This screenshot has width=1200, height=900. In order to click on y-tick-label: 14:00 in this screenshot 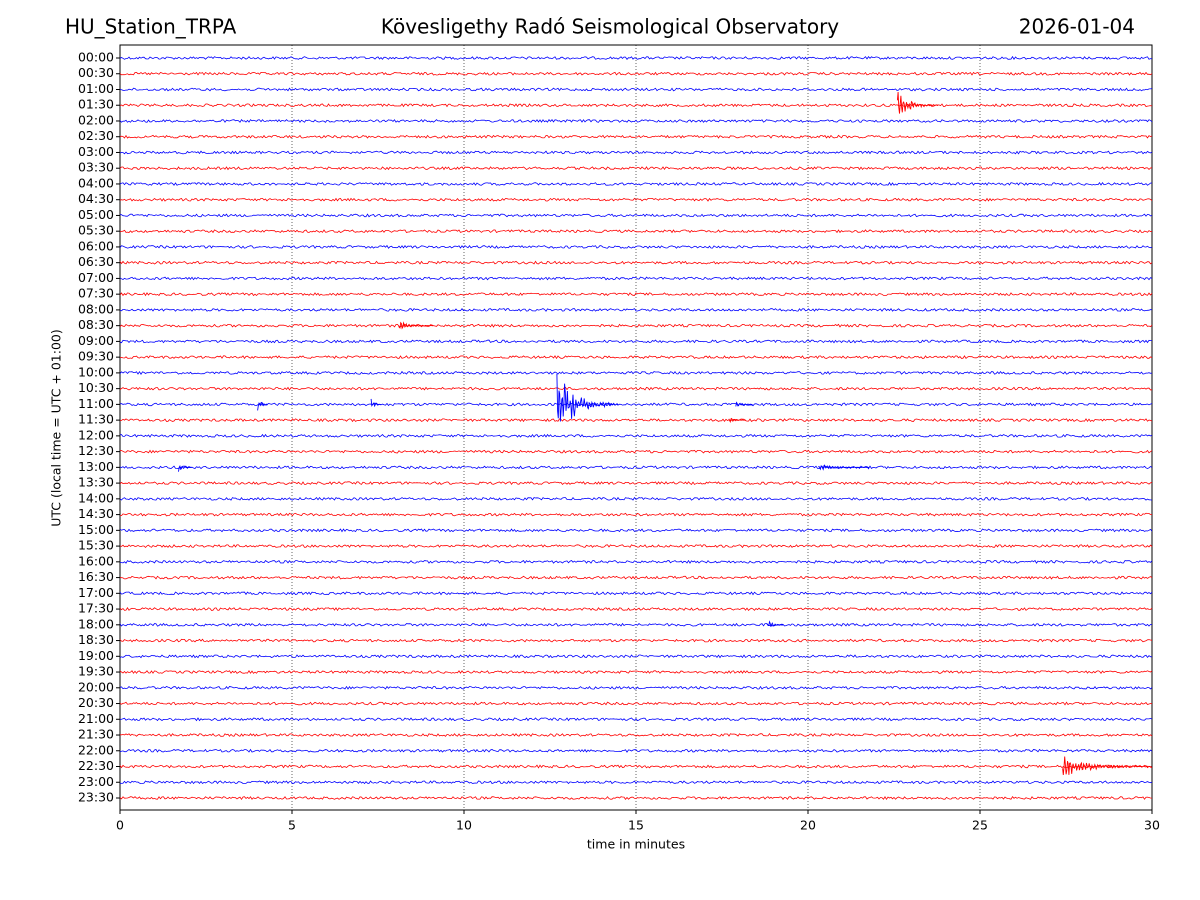, I will do `click(96, 497)`.